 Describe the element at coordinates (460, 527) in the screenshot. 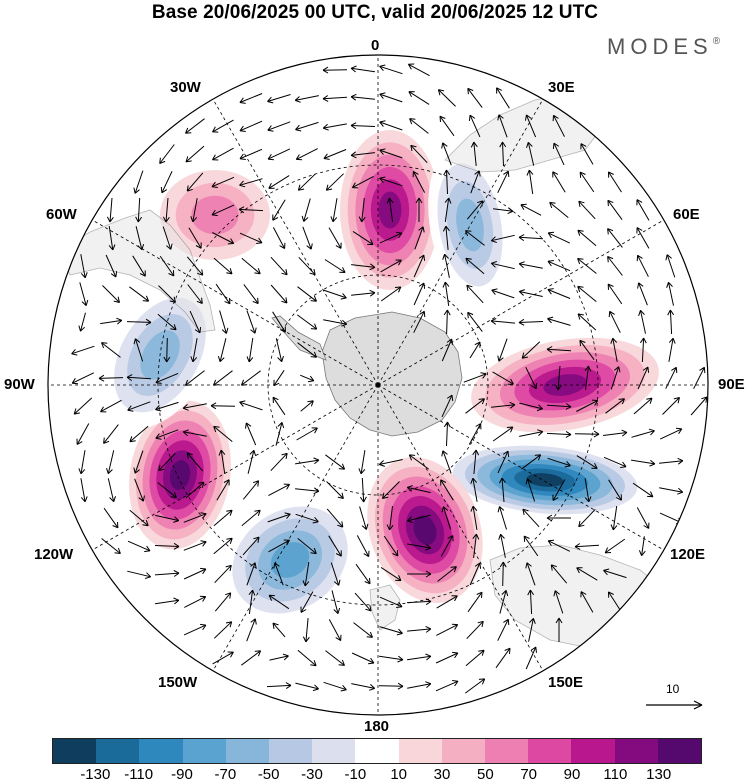

I see `meridian-line` at that location.